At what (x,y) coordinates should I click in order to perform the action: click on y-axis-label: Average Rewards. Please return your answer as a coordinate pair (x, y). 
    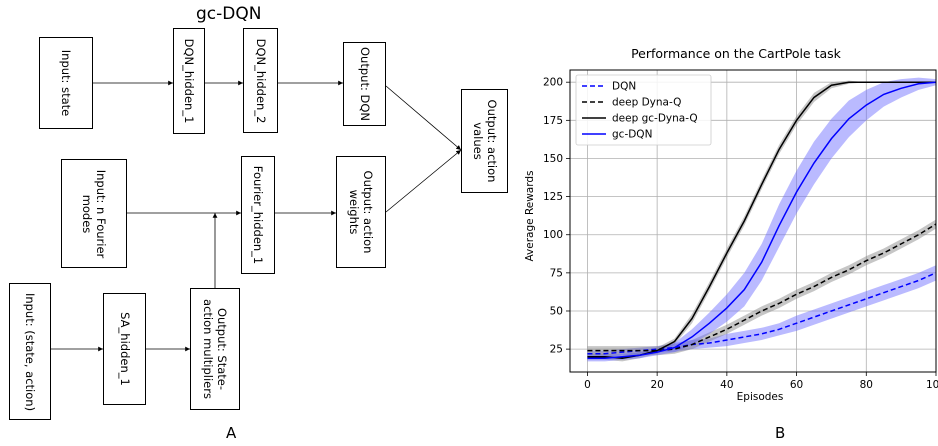
    Looking at the image, I should click on (530, 215).